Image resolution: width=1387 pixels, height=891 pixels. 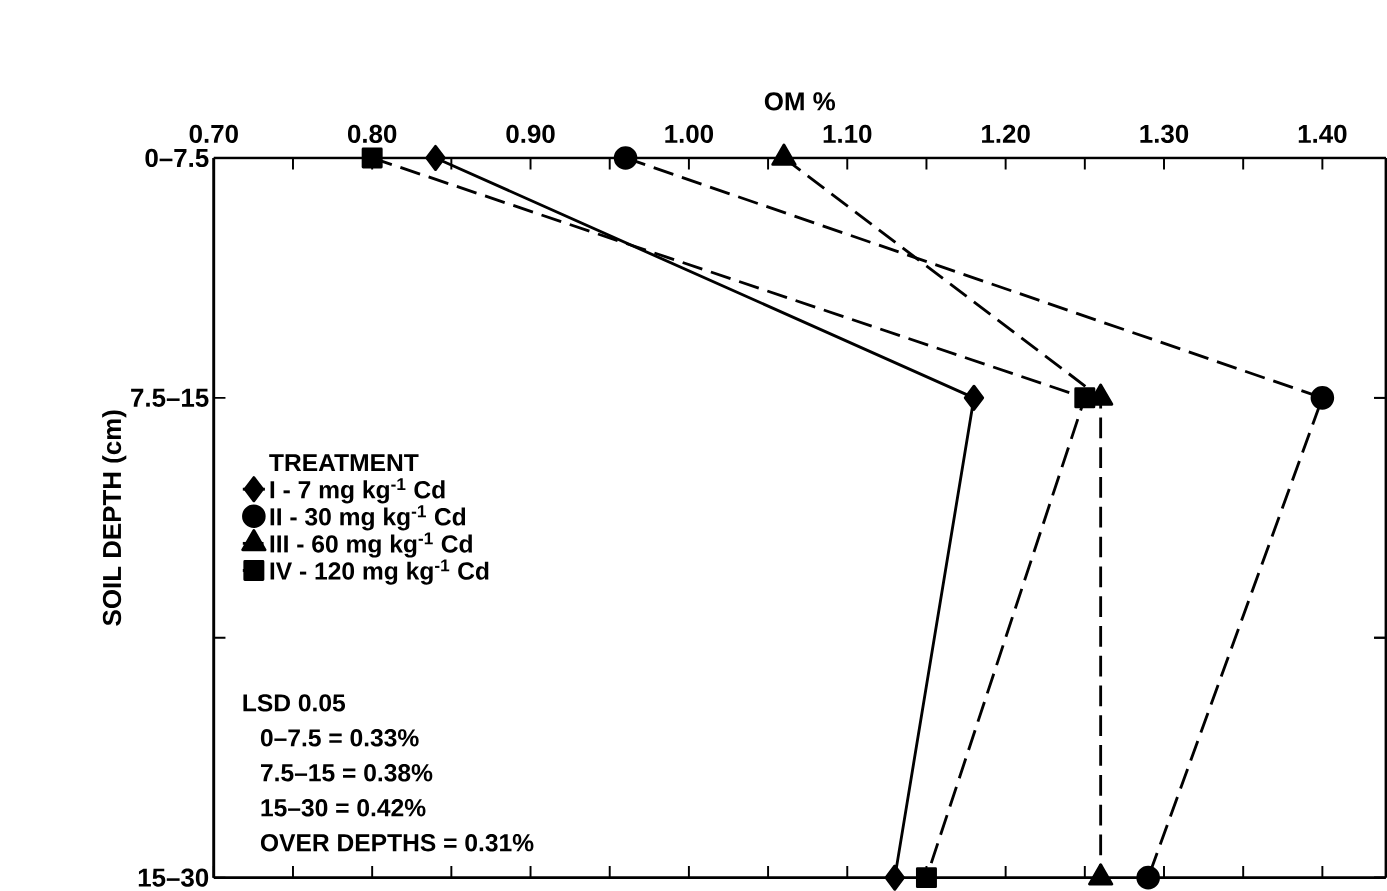 I want to click on y-tick-label: 15–30, so click(x=173, y=877).